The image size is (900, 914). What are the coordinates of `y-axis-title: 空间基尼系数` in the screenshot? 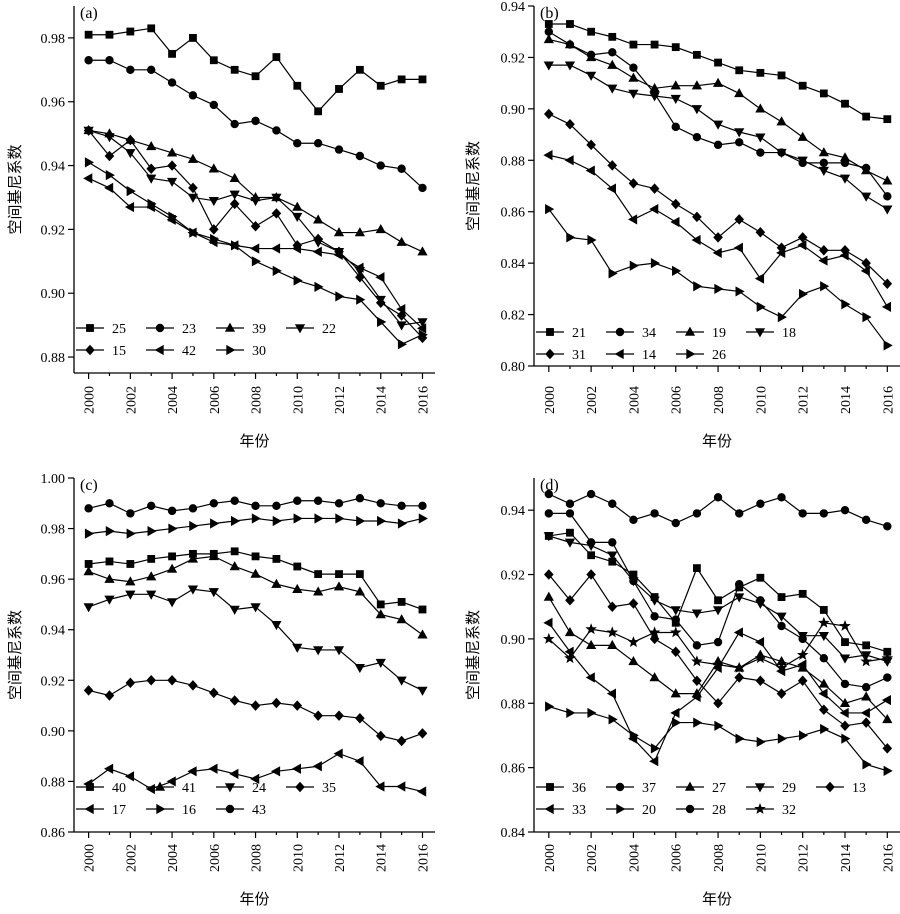 It's located at (15, 189).